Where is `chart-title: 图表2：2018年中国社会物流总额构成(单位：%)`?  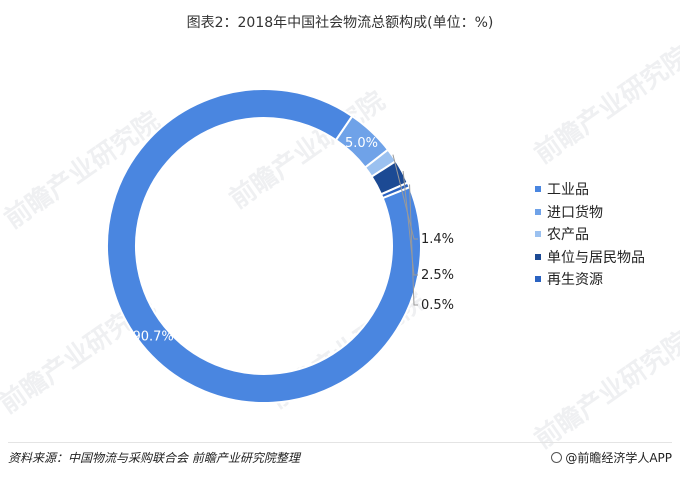 chart-title: 图表2：2018年中国社会物流总额构成(单位：%) is located at coordinates (340, 23).